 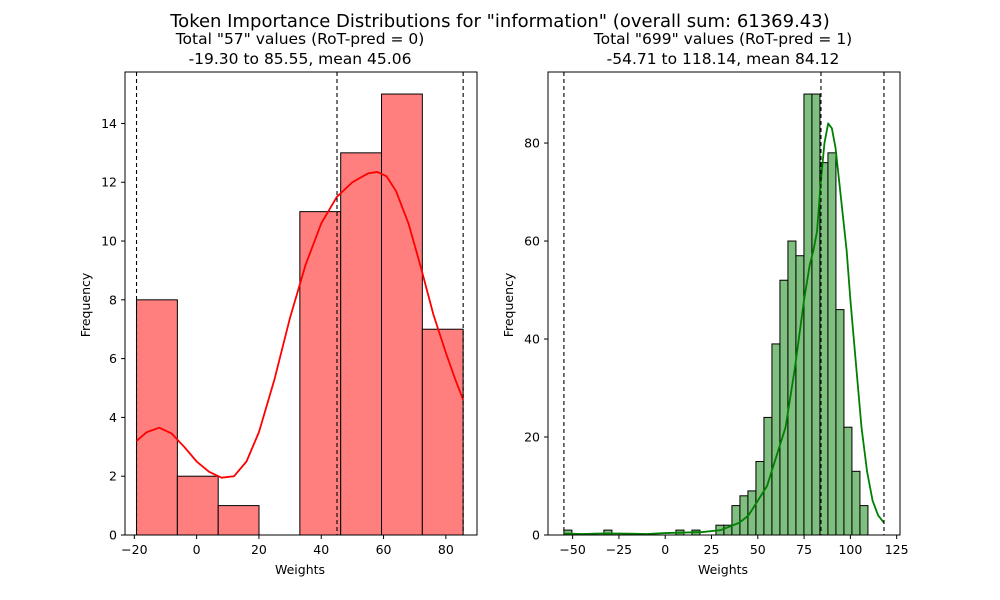 What do you see at coordinates (446, 549) in the screenshot?
I see `left-x-tick-label: 80` at bounding box center [446, 549].